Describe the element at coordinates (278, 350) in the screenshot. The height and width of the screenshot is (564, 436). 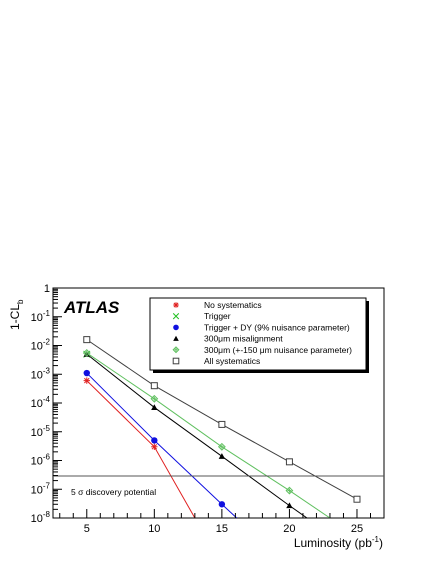
I see `legend-label: 300μm (+-150 μm nuisance parameter)` at that location.